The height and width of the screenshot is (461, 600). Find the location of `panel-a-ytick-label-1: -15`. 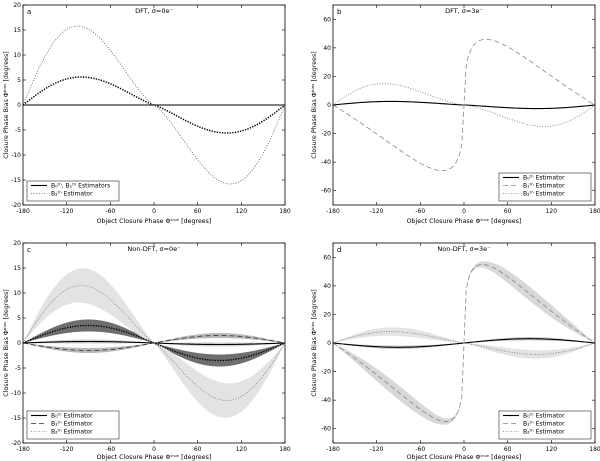

panel-a-ytick-label-1: -15 is located at coordinates (16, 180).